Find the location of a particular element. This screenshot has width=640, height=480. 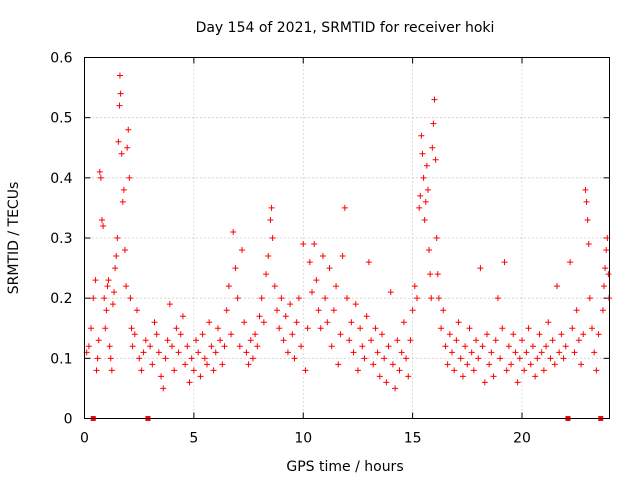

y-tick-label: 0.2 is located at coordinates (61, 299).